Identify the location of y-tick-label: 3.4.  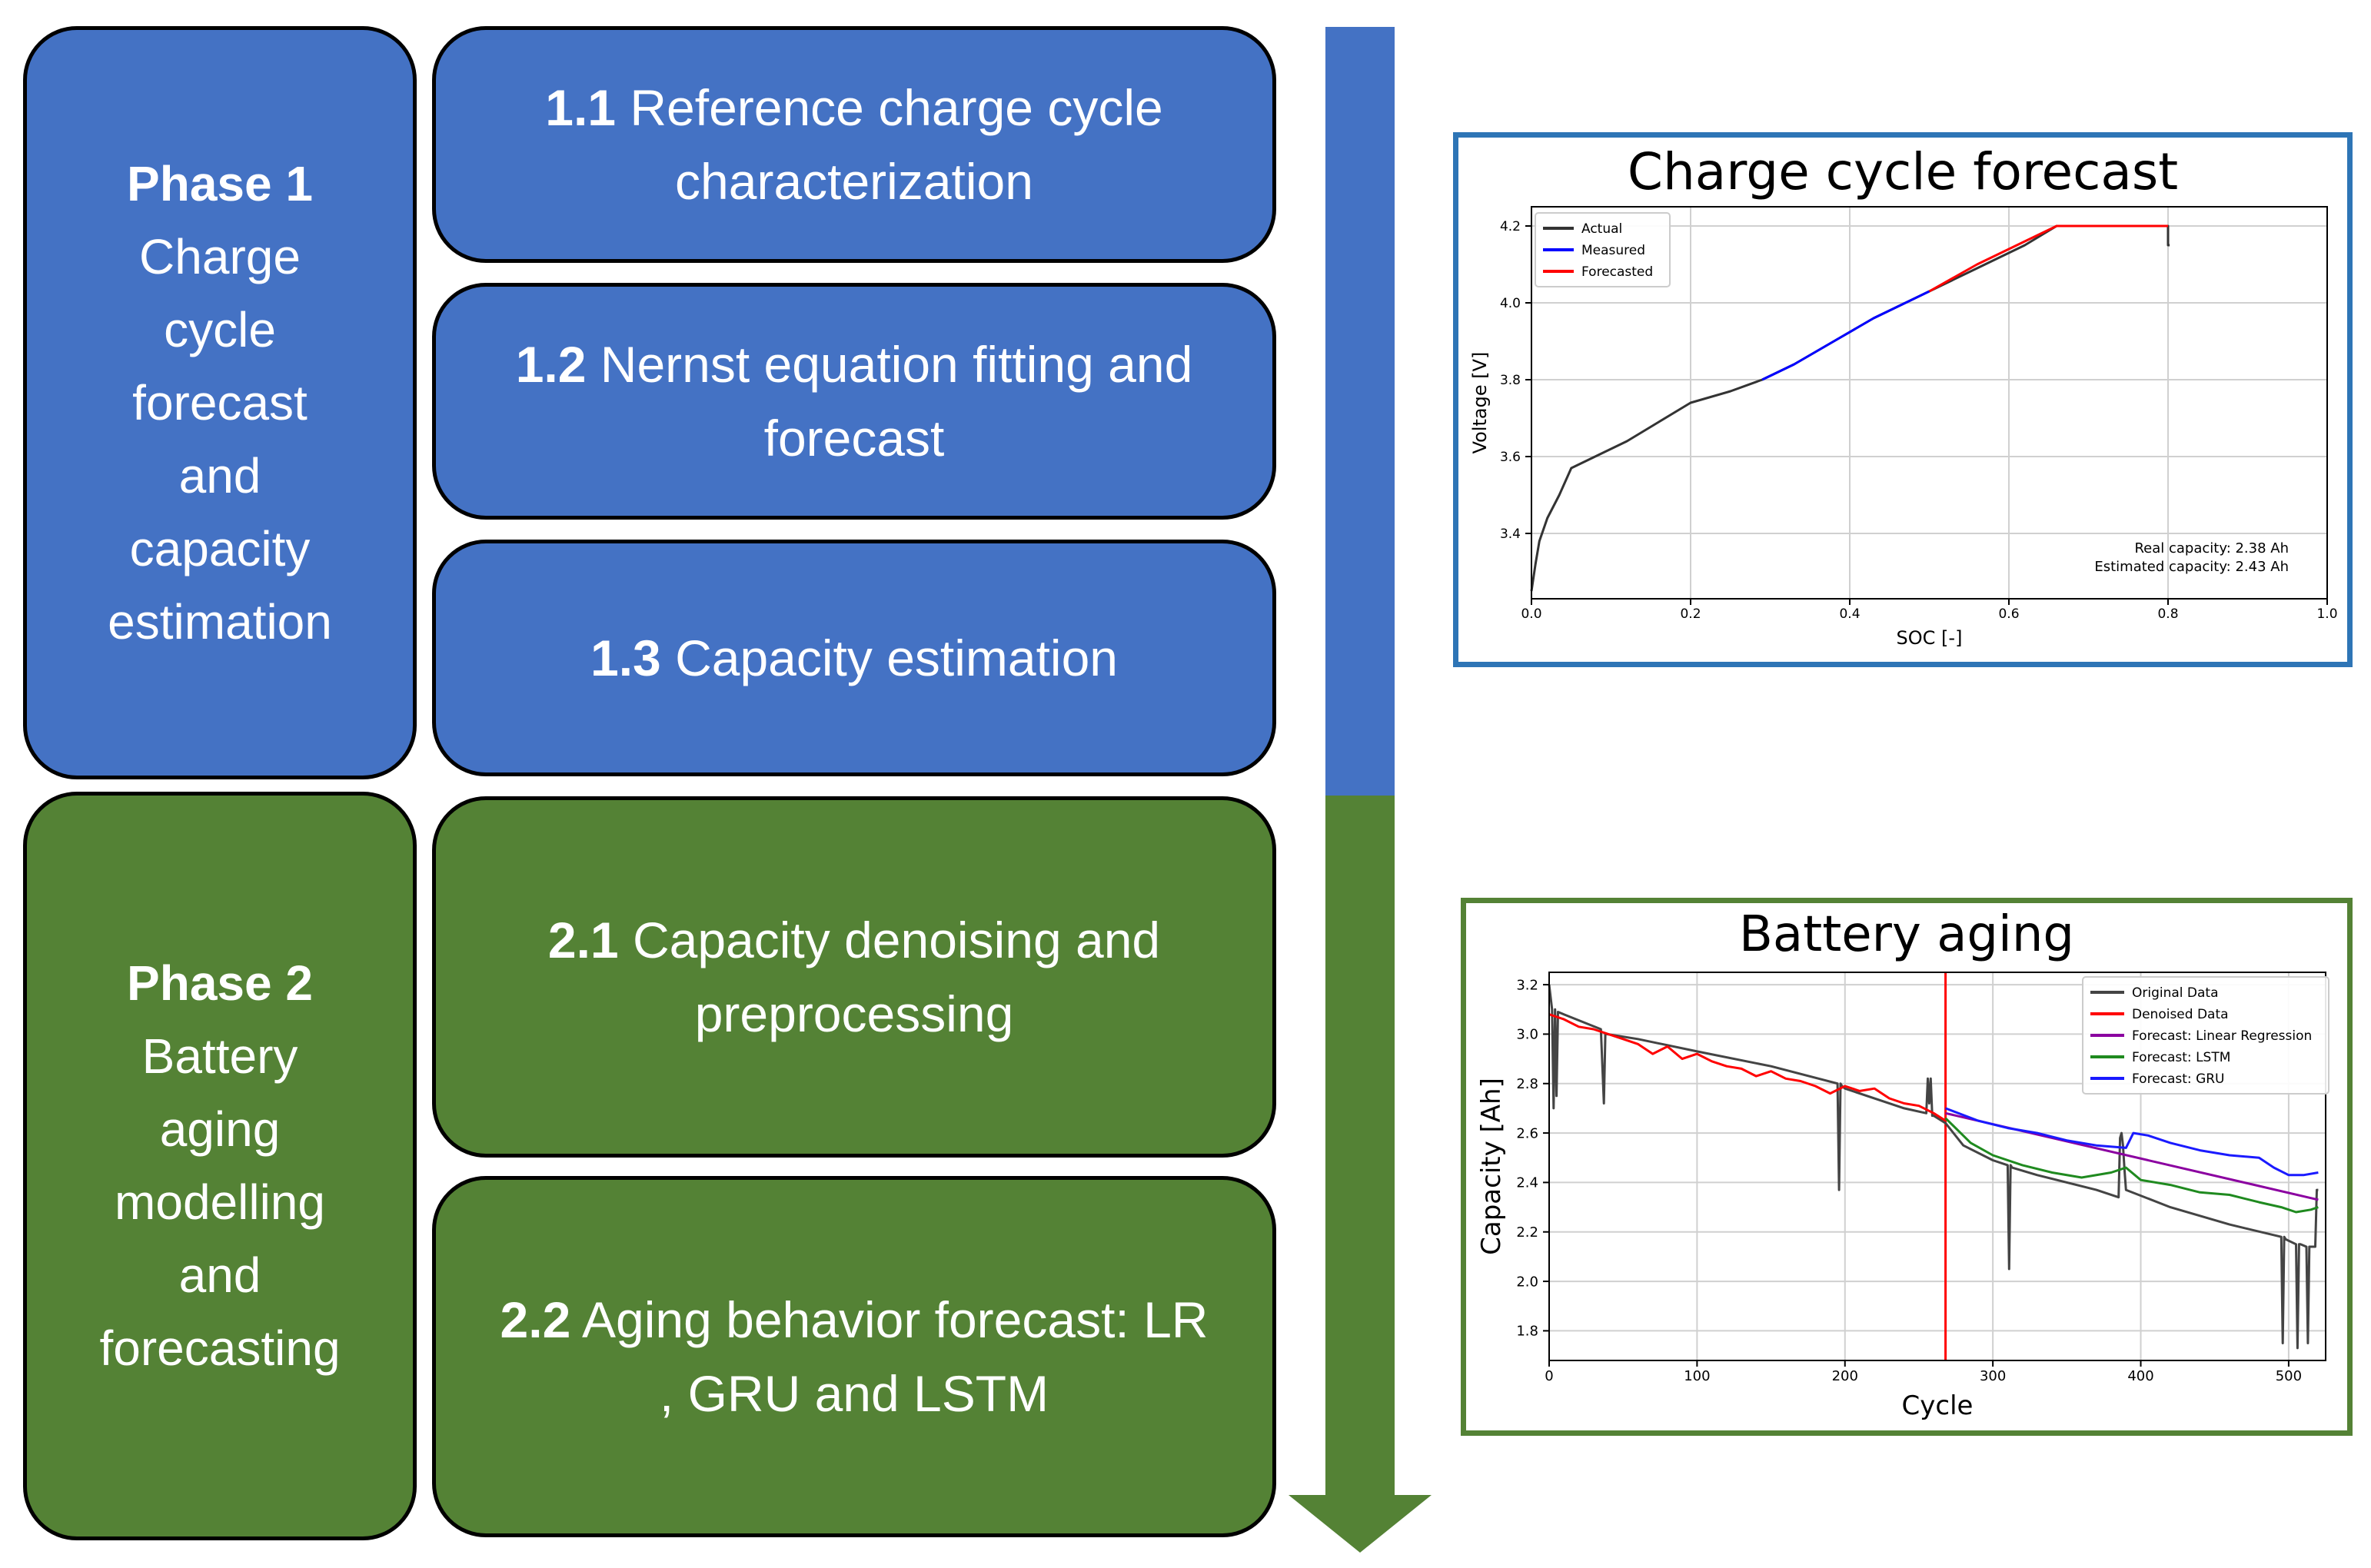
(1511, 534).